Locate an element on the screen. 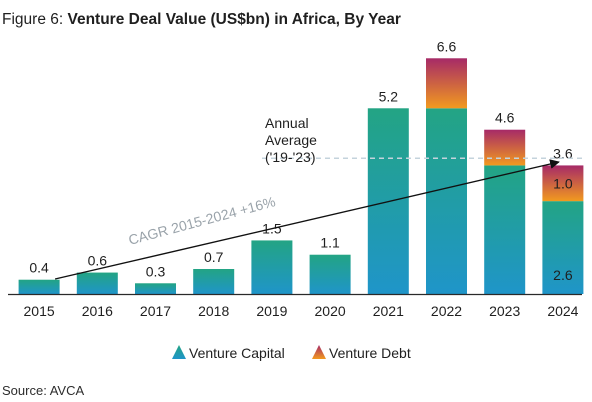 This screenshot has width=592, height=402. legend-item-venture-capital: Venture Capital is located at coordinates (228, 353).